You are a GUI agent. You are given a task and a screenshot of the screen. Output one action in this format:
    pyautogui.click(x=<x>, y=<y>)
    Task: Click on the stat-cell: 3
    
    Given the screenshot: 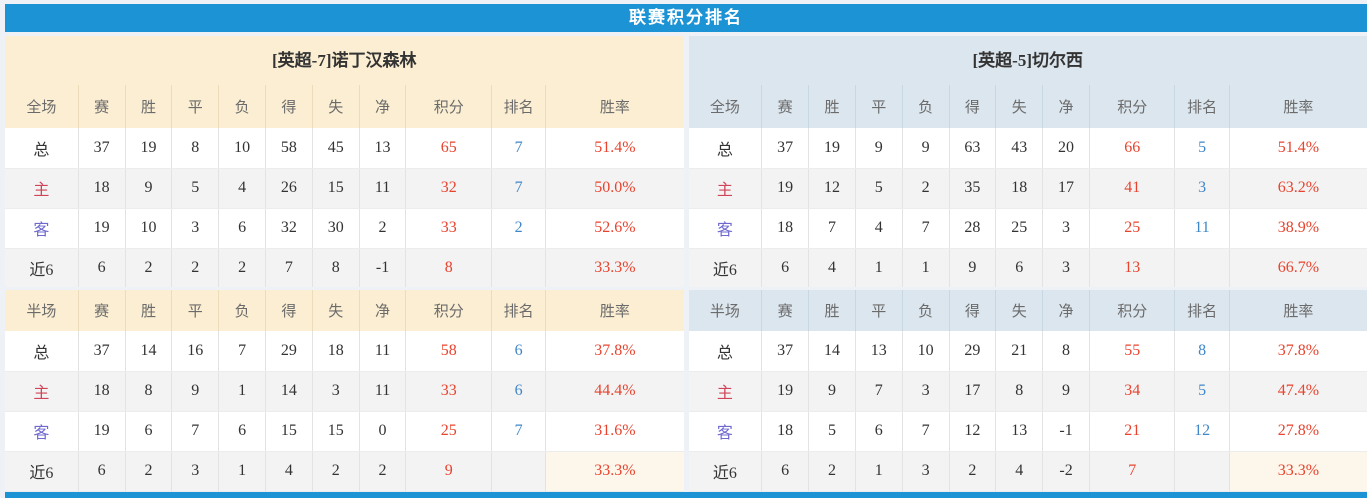 What is the action you would take?
    pyautogui.click(x=336, y=391)
    